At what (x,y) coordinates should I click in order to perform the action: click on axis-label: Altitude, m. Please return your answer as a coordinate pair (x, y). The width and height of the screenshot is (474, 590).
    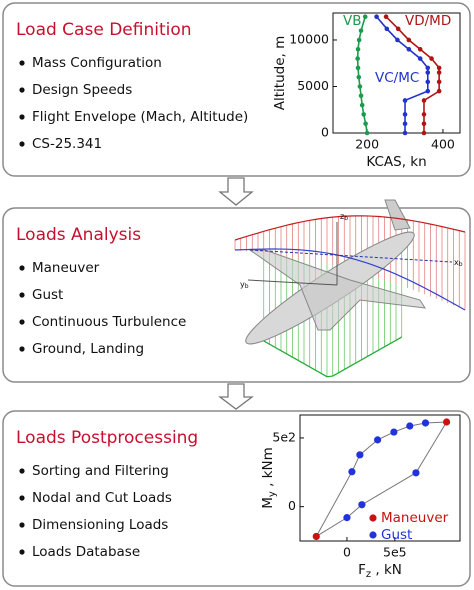
    Looking at the image, I should click on (280, 73).